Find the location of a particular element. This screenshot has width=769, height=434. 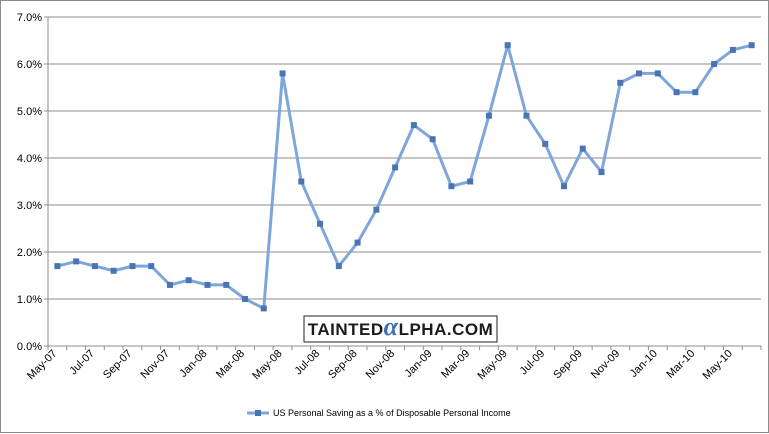

x-tick-label: Jul-07 is located at coordinates (82, 363).